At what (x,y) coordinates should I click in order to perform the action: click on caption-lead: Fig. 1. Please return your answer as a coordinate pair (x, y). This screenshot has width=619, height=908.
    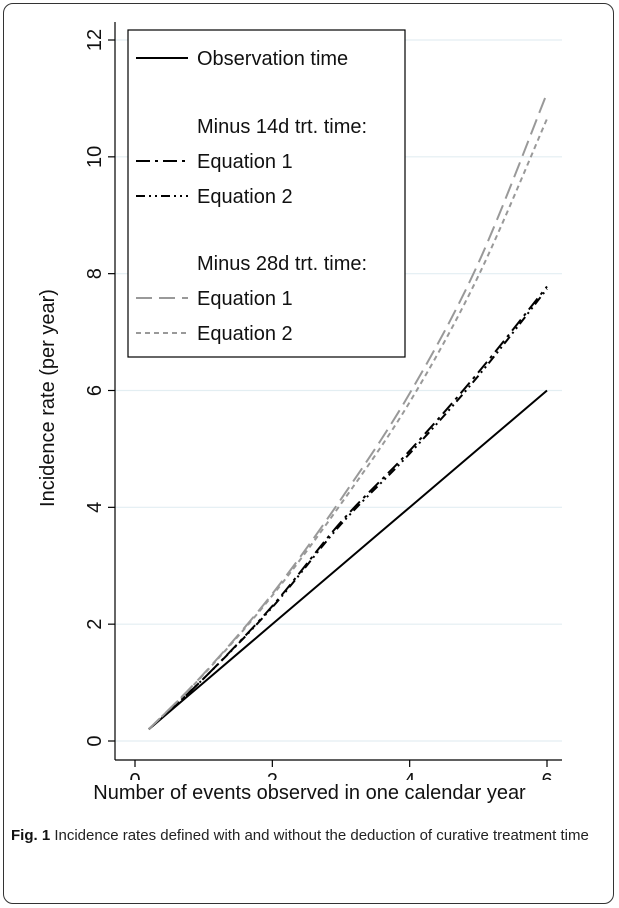
    Looking at the image, I should click on (31, 835).